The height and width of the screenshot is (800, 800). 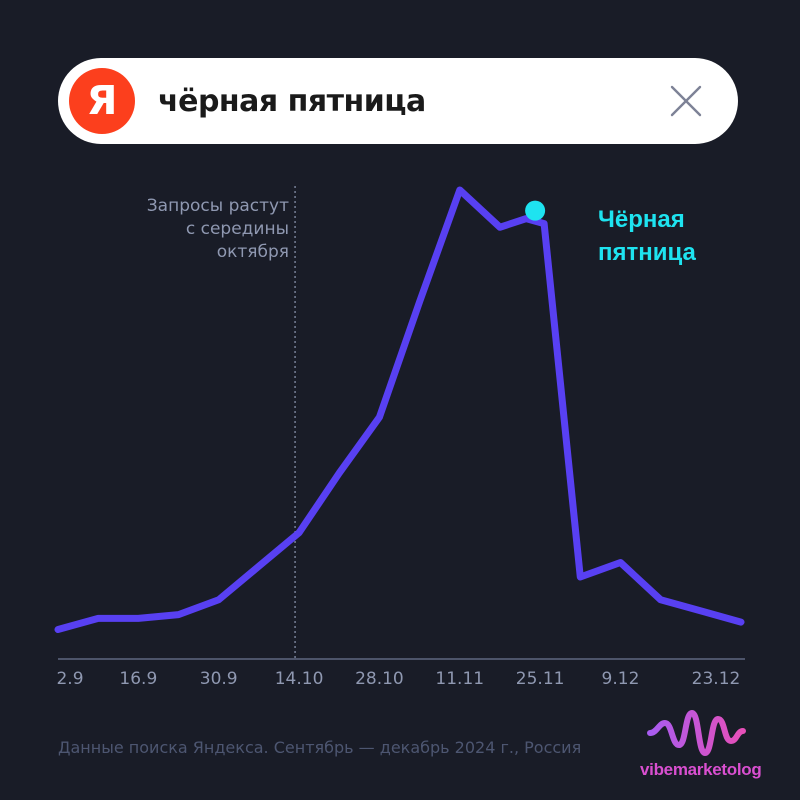 I want to click on yandex-logo-icon: Я, so click(x=102, y=101).